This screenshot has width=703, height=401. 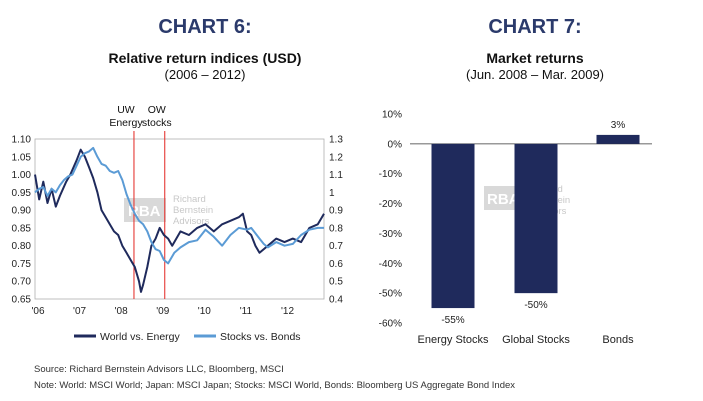 What do you see at coordinates (145, 210) in the screenshot?
I see `rba-logo-mark` at bounding box center [145, 210].